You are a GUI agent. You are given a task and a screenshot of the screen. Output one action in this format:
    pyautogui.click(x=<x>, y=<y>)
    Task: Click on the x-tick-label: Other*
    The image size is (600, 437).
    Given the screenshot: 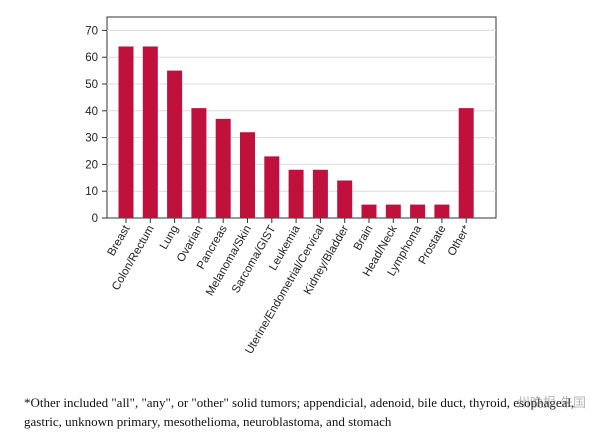 What is the action you would take?
    pyautogui.click(x=459, y=240)
    